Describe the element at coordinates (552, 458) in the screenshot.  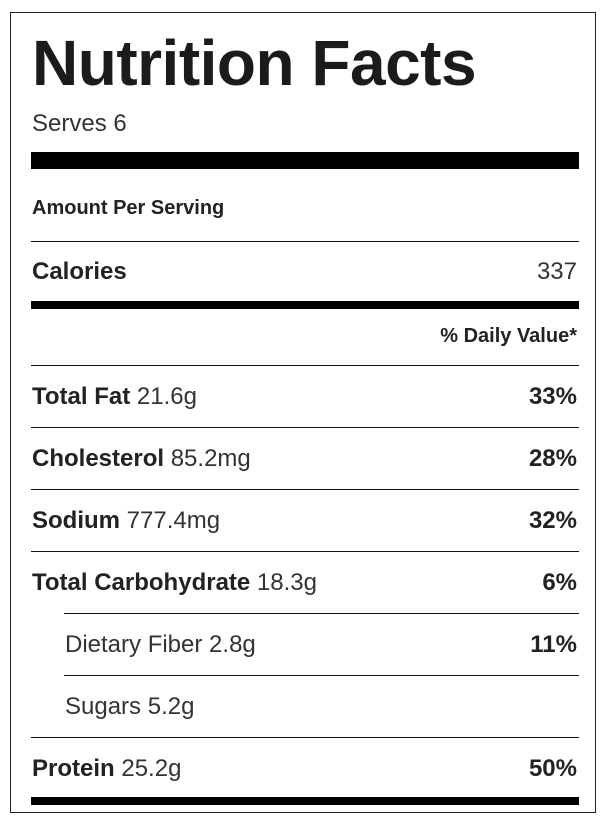
I see `nutrient-daily-value: 28%` at that location.